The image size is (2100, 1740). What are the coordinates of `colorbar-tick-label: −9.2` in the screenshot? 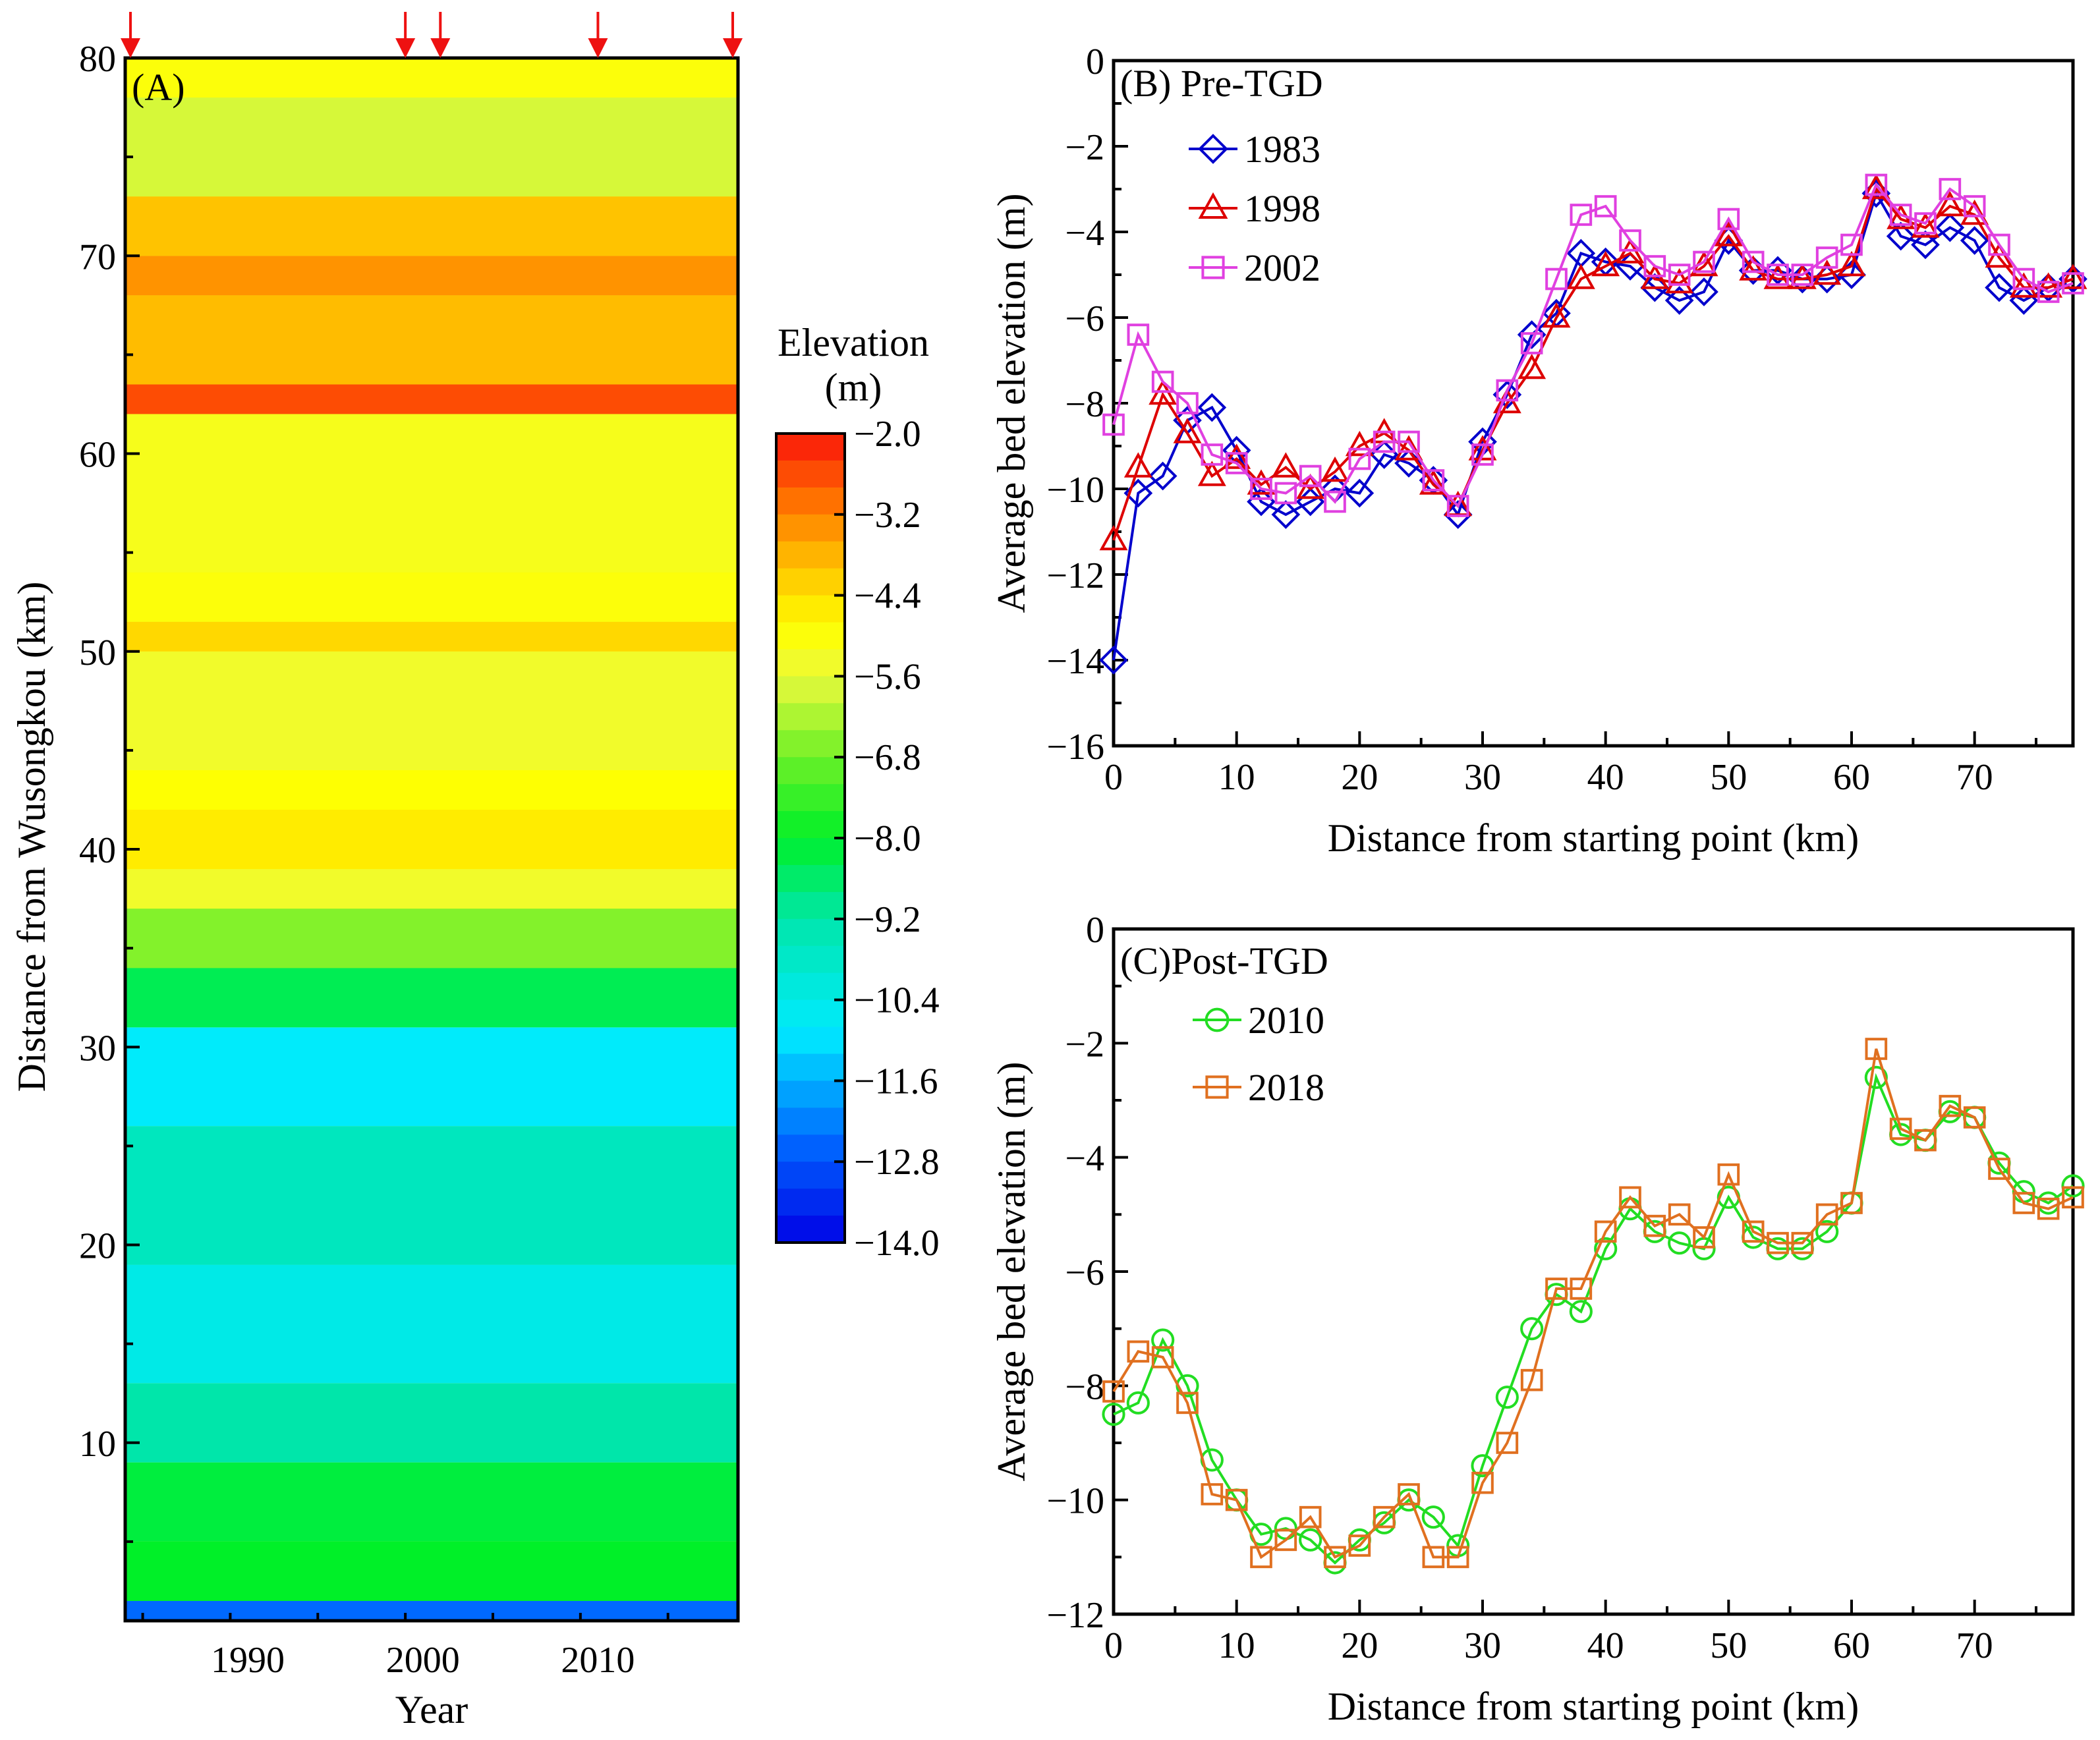 It's located at (888, 919).